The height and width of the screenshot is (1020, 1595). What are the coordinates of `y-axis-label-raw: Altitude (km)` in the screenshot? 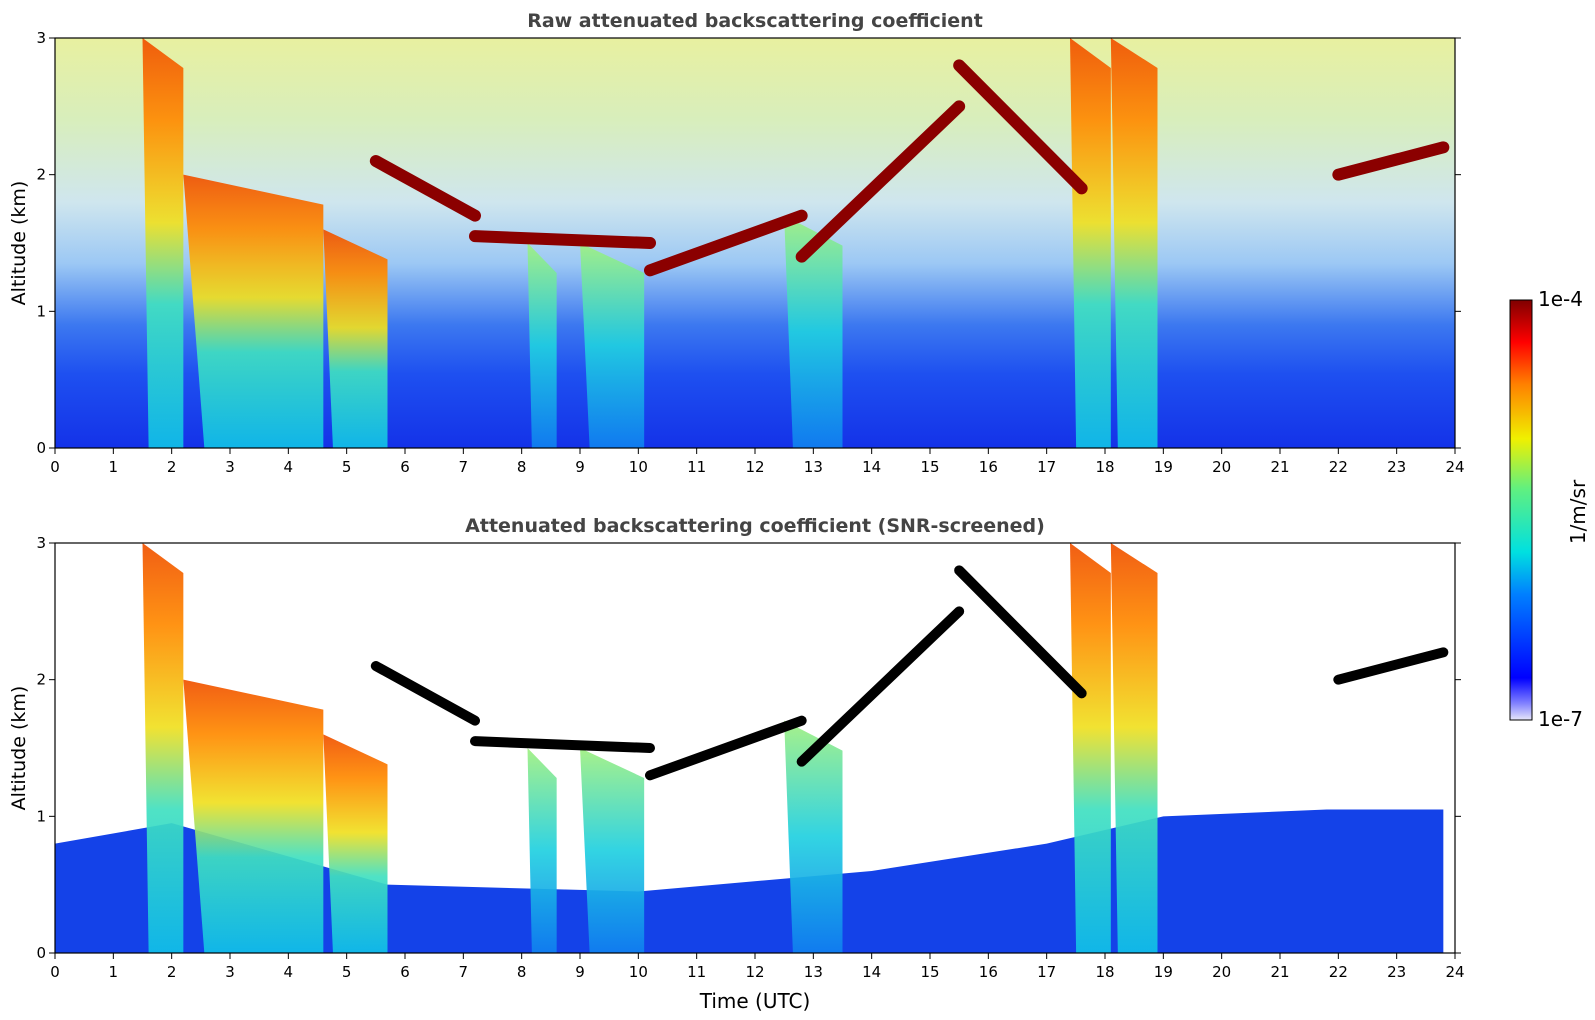 It's located at (19, 243).